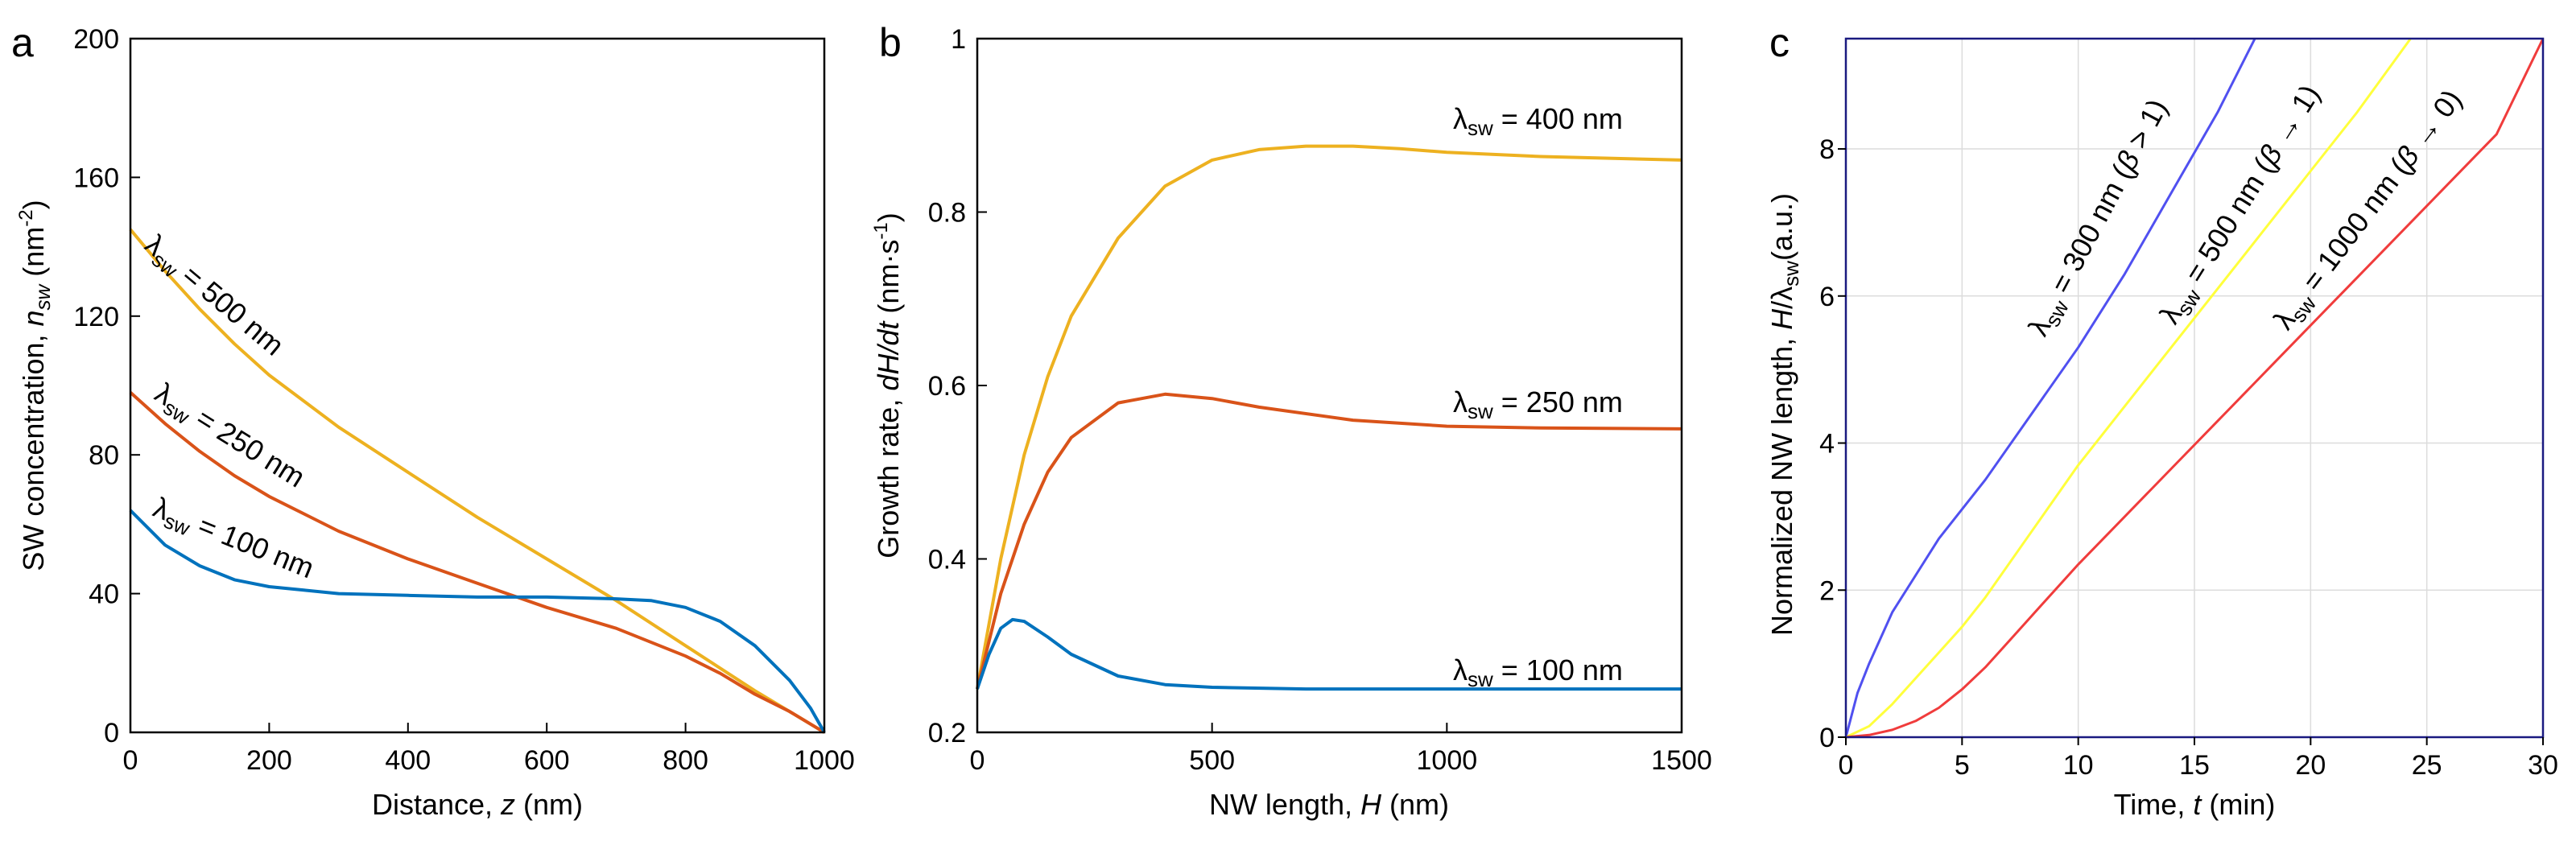 The image size is (2576, 841). I want to click on y-tick-label: 120, so click(96, 317).